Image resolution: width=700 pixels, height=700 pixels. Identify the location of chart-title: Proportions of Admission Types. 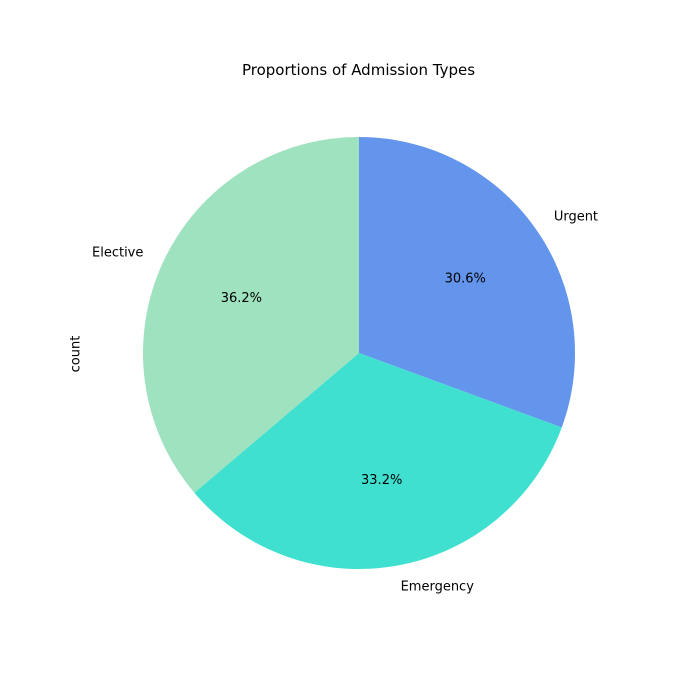
(358, 70).